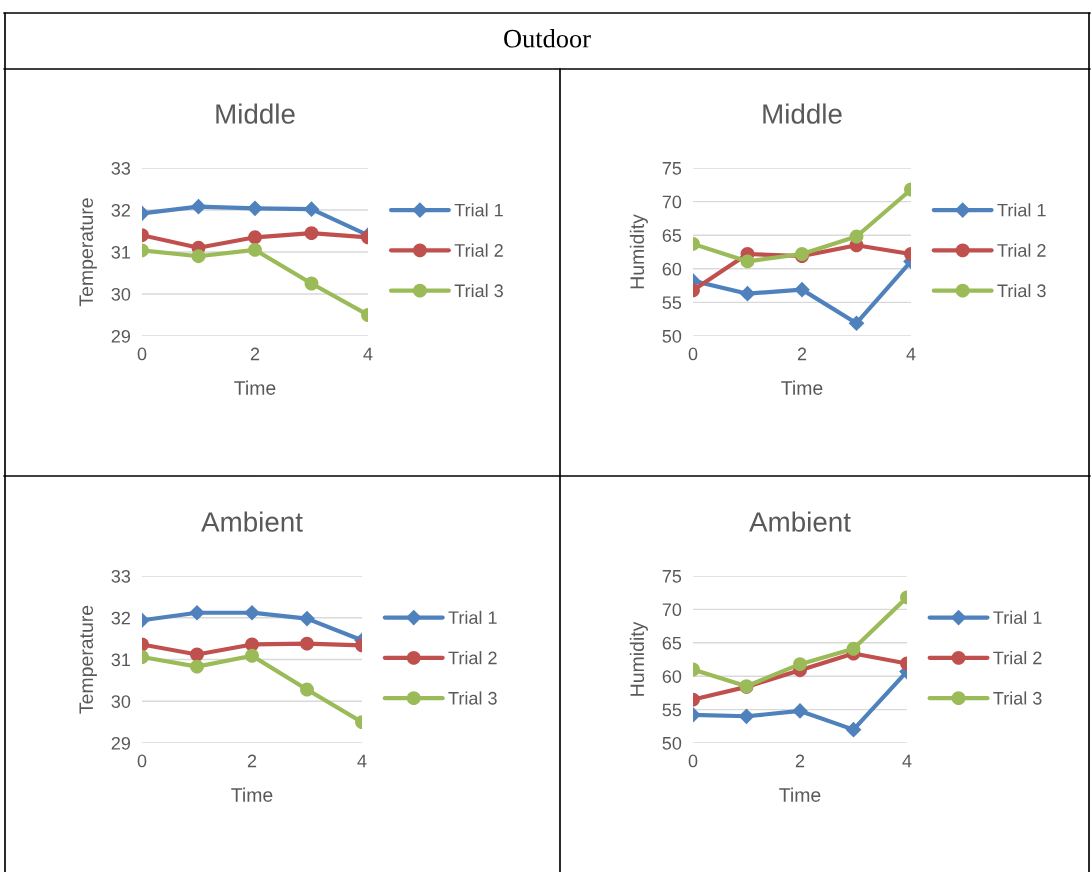 The image size is (1091, 872). Describe the element at coordinates (547, 38) in the screenshot. I see `text: Outdoor` at that location.